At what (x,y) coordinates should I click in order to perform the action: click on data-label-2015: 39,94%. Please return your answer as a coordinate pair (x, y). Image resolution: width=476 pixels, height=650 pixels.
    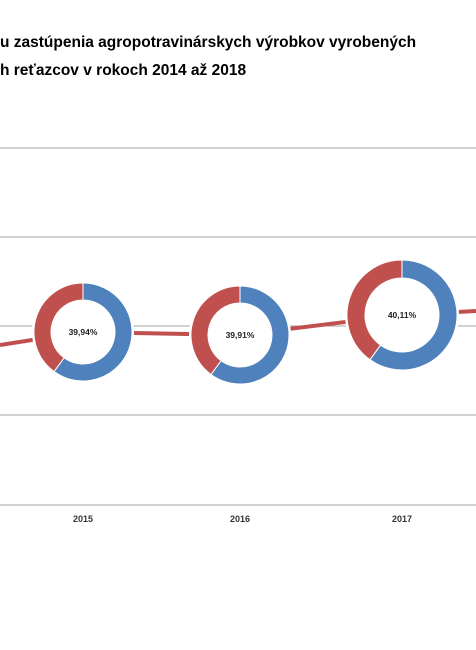
    Looking at the image, I should click on (83, 332).